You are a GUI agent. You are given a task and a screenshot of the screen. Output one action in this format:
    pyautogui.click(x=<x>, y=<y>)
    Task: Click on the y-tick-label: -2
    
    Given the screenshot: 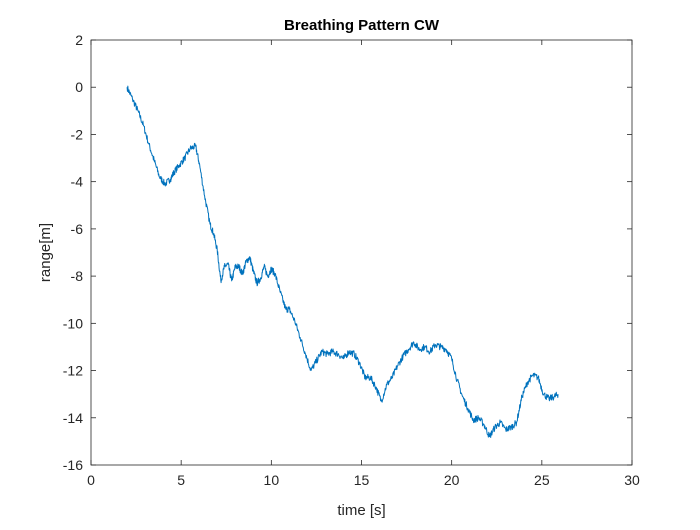 What is the action you would take?
    pyautogui.click(x=77, y=134)
    